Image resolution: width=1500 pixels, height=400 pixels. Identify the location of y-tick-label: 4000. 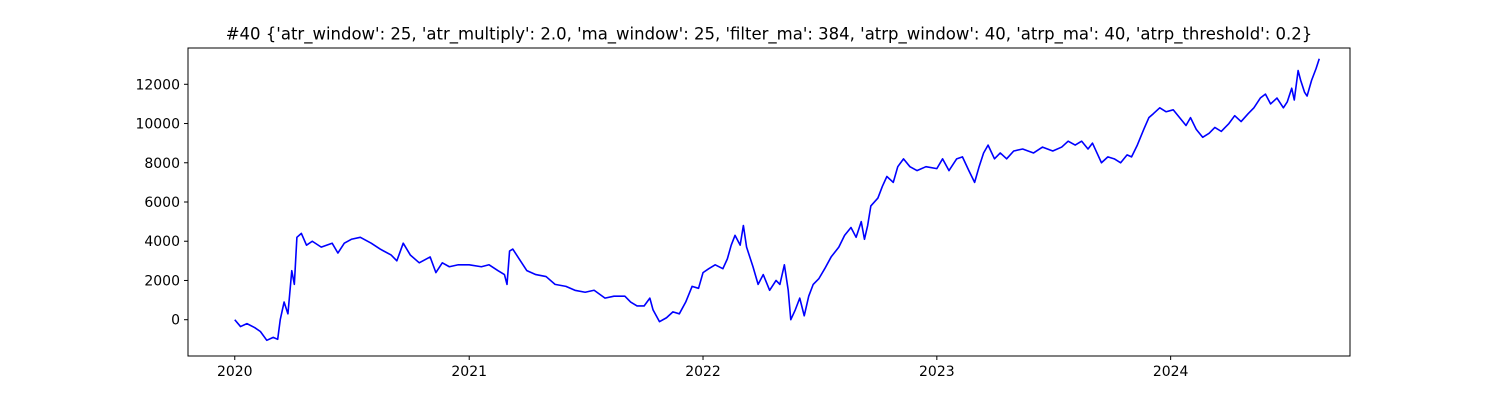
(162, 242).